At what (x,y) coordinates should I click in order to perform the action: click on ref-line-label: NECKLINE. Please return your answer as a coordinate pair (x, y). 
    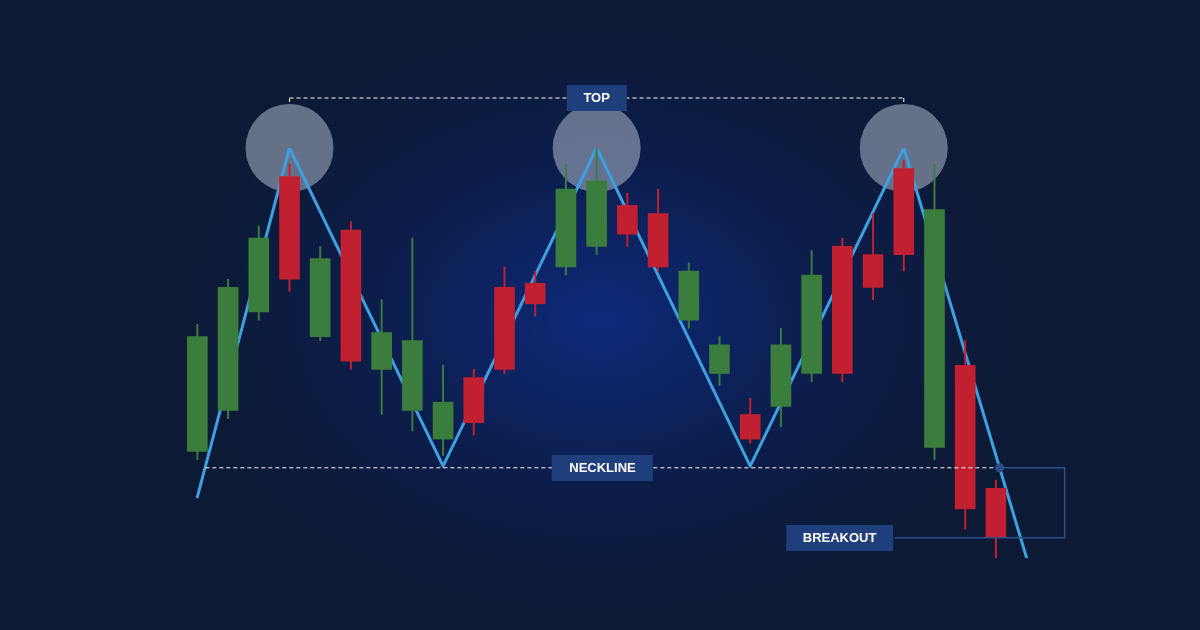
    Looking at the image, I should click on (602, 467).